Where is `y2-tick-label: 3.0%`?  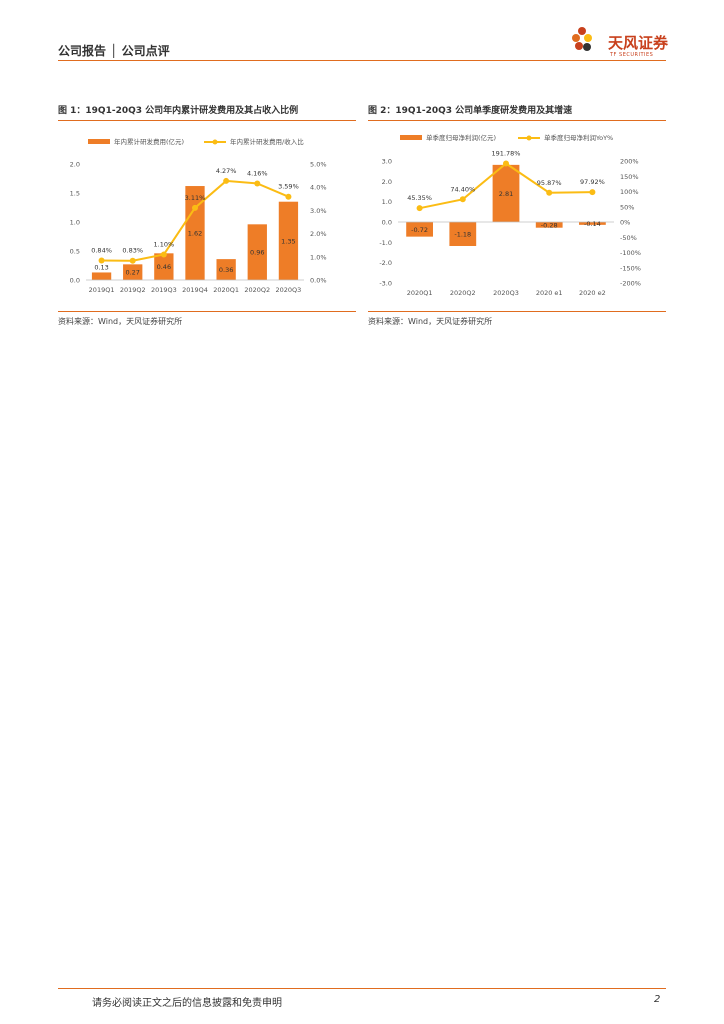
y2-tick-label: 3.0% is located at coordinates (318, 211).